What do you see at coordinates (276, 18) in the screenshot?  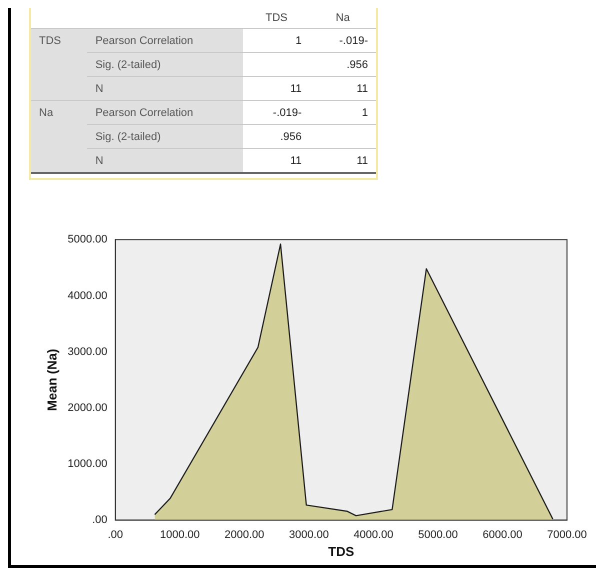 I see `category-label: TDS` at bounding box center [276, 18].